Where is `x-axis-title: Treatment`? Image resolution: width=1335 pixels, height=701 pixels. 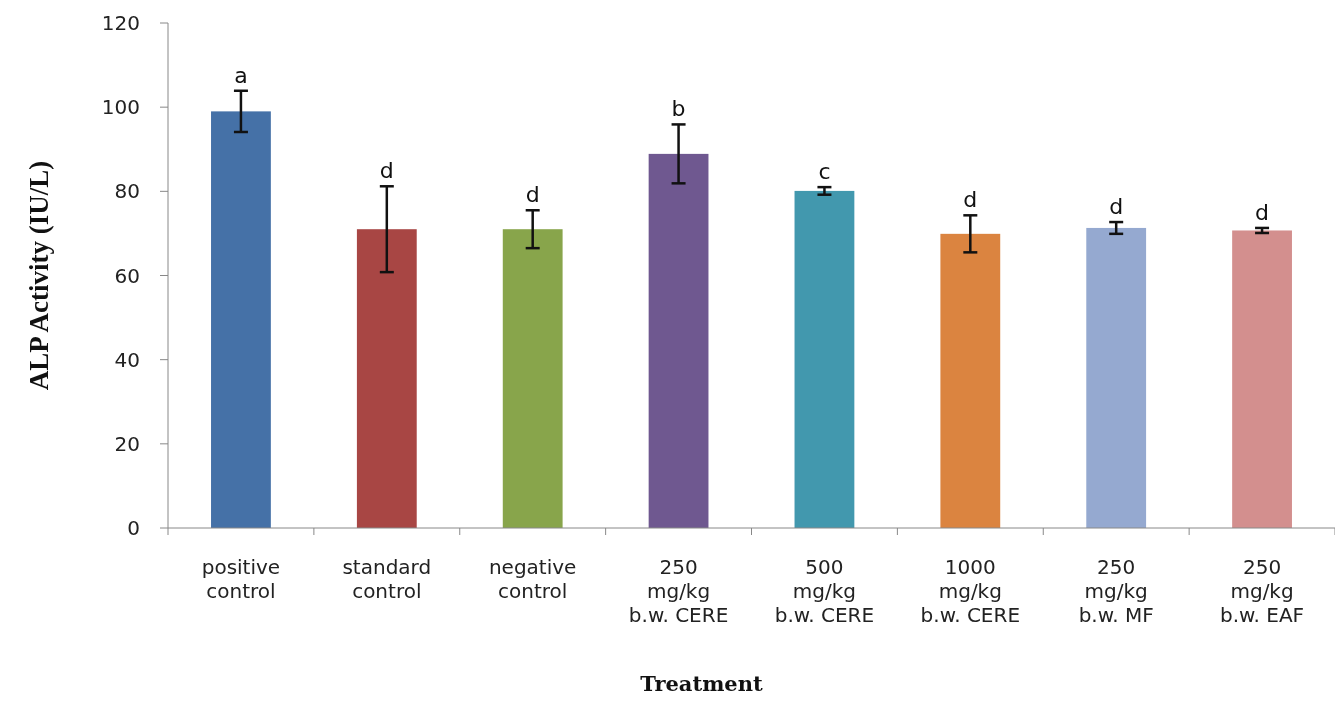 x-axis-title: Treatment is located at coordinates (701, 683).